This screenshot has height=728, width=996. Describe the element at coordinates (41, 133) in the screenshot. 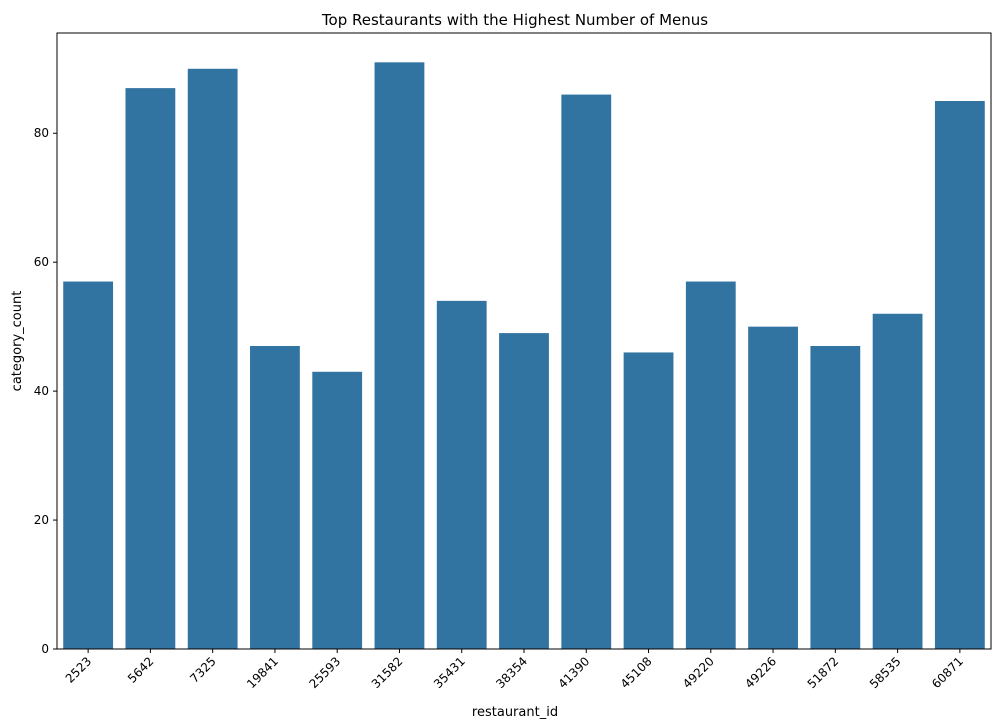

I see `y-tick-label: 80` at that location.